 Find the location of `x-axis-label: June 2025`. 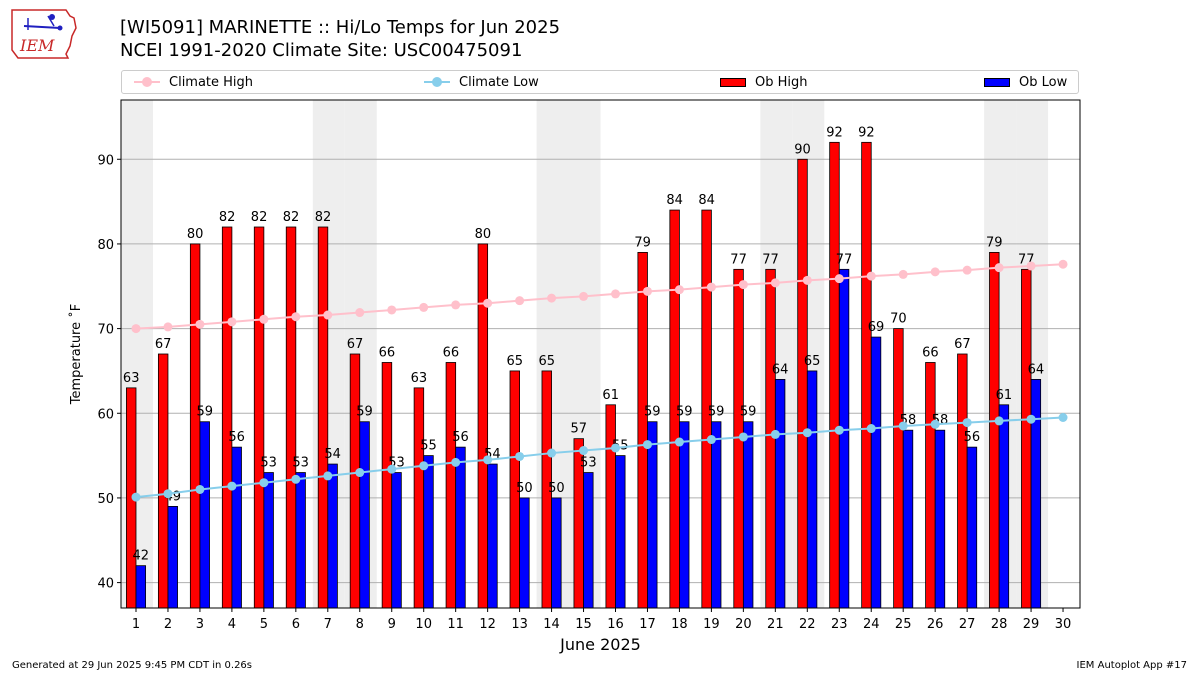

x-axis-label: June 2025 is located at coordinates (600, 644).